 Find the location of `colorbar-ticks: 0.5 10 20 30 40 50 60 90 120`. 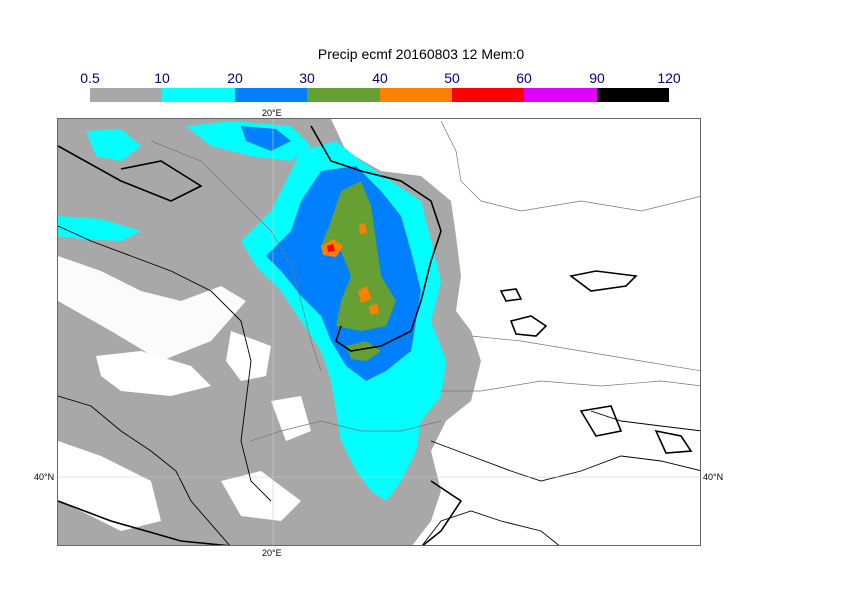

colorbar-ticks: 0.5 10 20 30 40 50 60 90 120 is located at coordinates (380, 78).